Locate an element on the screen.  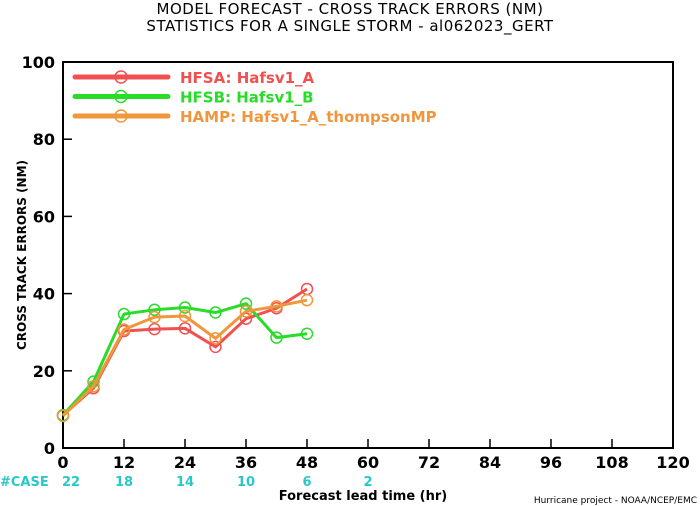
x-tick-label: 108 is located at coordinates (611, 462).